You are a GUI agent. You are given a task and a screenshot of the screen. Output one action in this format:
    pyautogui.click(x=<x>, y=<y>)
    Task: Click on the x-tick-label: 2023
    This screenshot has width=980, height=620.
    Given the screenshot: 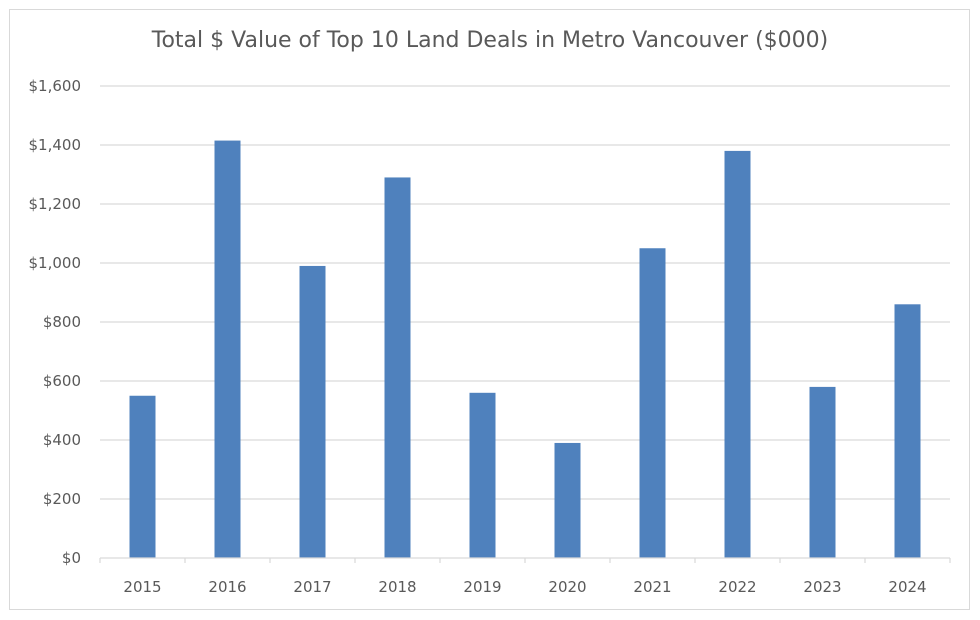 What is the action you would take?
    pyautogui.click(x=822, y=587)
    